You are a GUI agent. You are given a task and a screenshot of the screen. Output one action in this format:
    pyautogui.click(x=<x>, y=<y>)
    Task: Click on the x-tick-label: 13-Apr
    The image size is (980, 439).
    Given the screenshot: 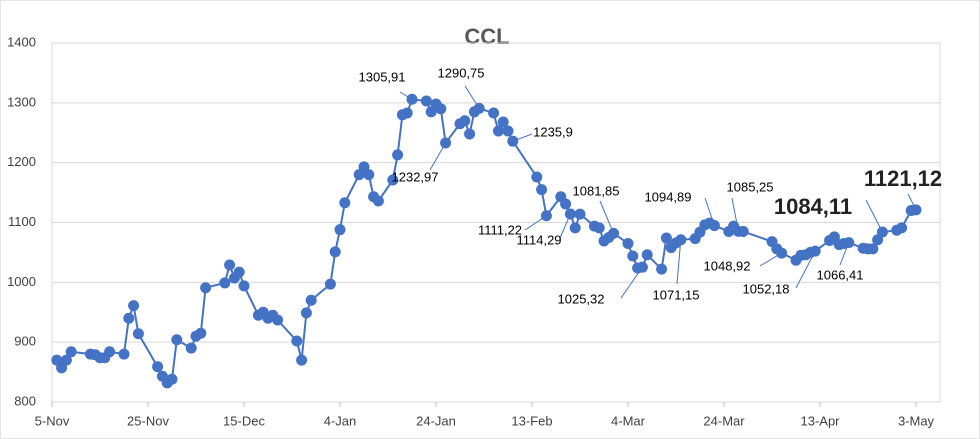 What is the action you would take?
    pyautogui.click(x=820, y=420)
    